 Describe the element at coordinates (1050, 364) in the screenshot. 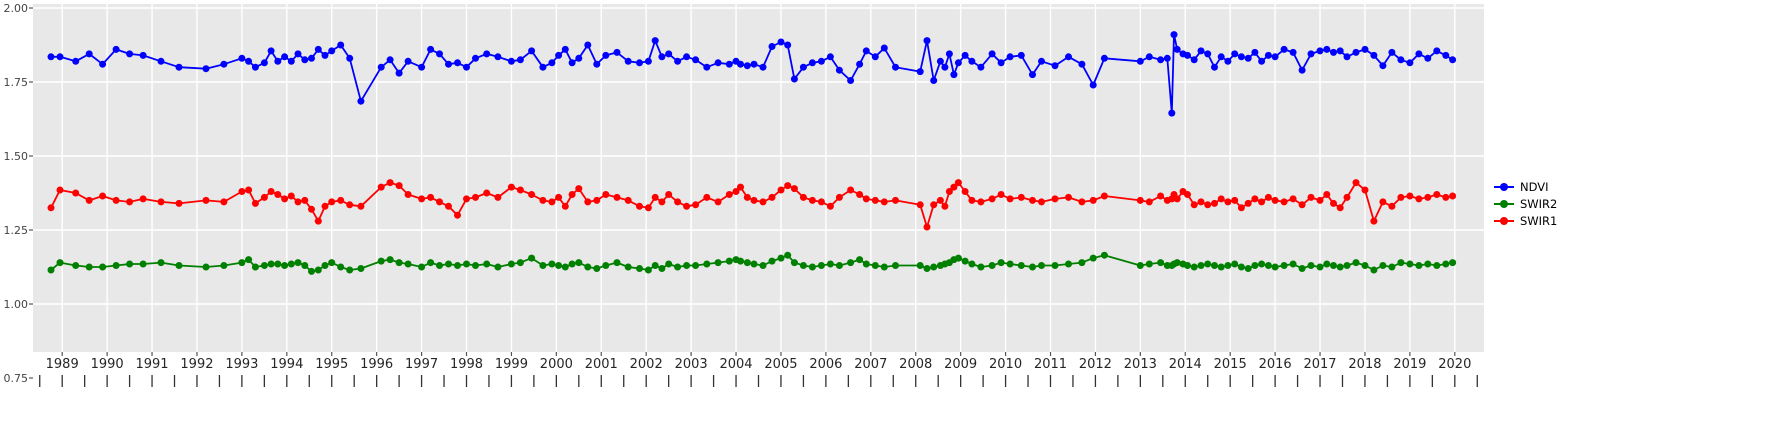

I see `x-tick-label: 2011` at that location.